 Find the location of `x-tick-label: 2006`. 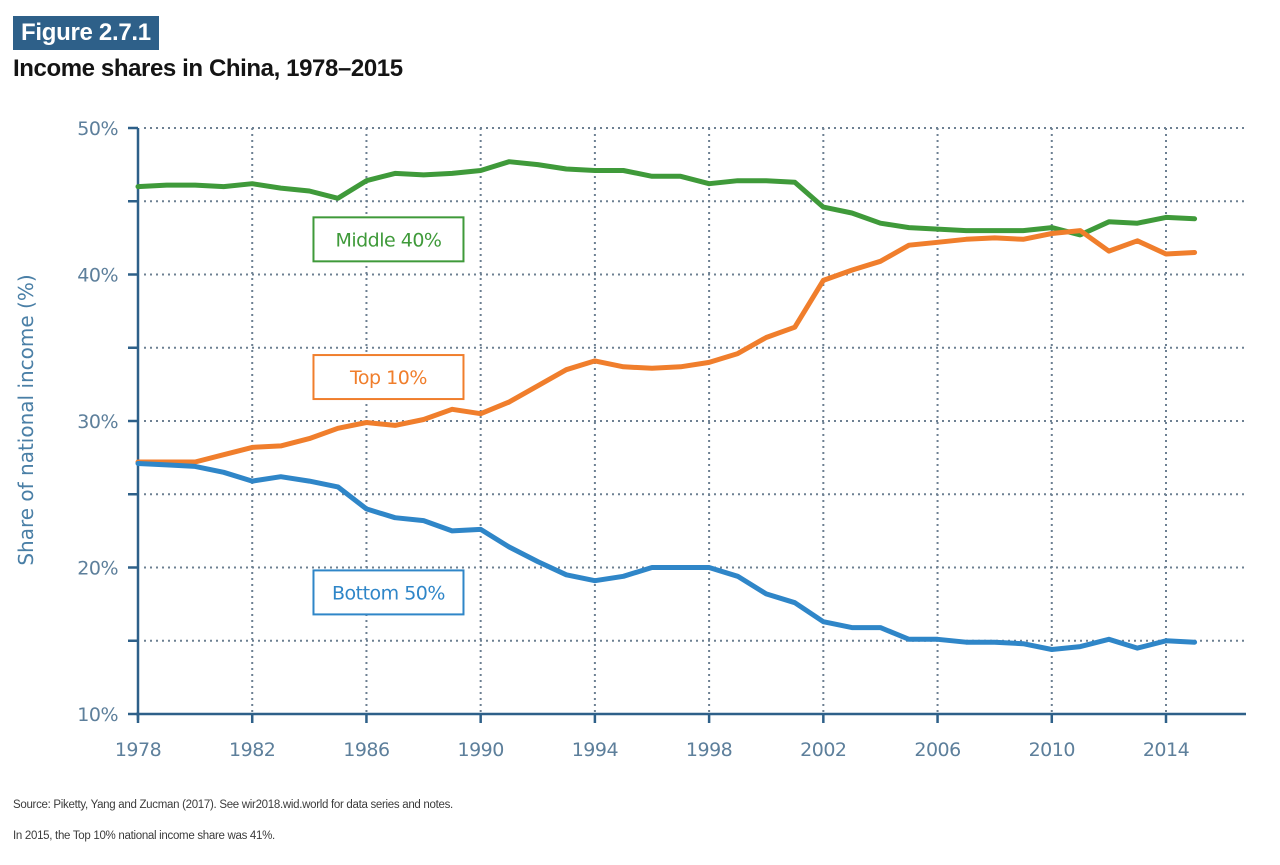

x-tick-label: 2006 is located at coordinates (937, 750).